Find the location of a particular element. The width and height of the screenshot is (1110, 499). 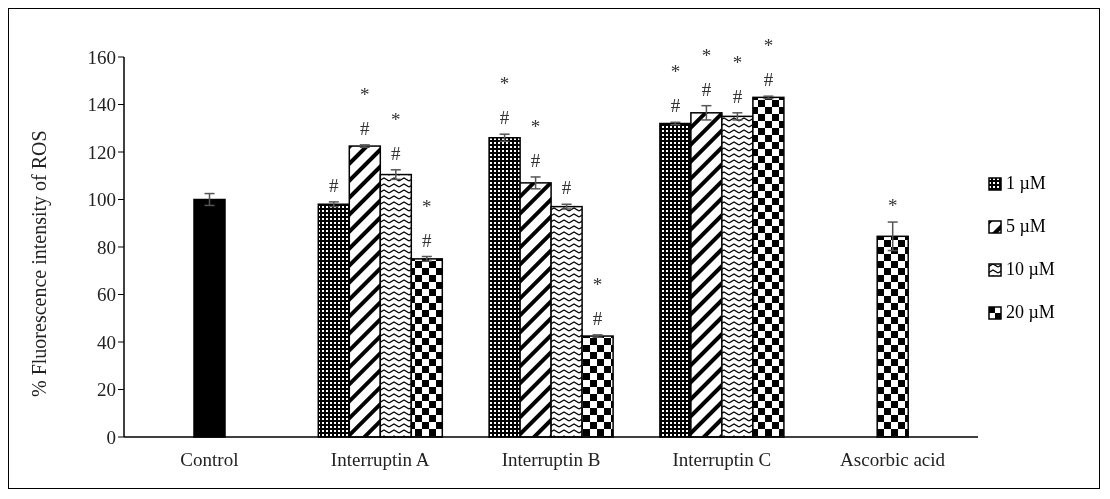

y-axis-title: % Fluorescence intensity of ROS is located at coordinates (40, 263).